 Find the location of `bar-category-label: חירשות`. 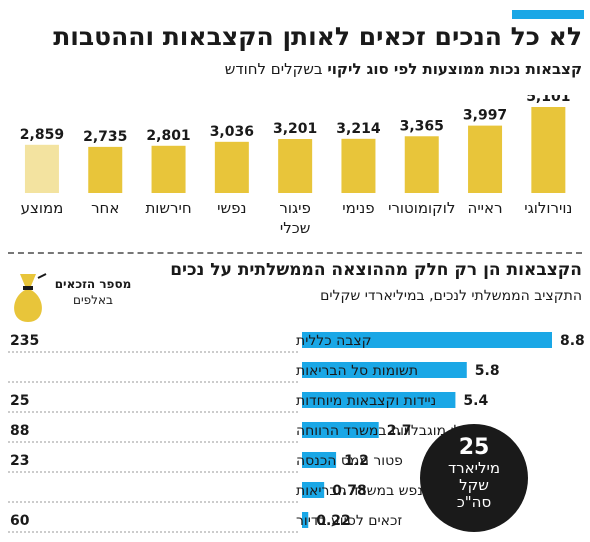

bar-category-label: חירשות is located at coordinates (168, 208).